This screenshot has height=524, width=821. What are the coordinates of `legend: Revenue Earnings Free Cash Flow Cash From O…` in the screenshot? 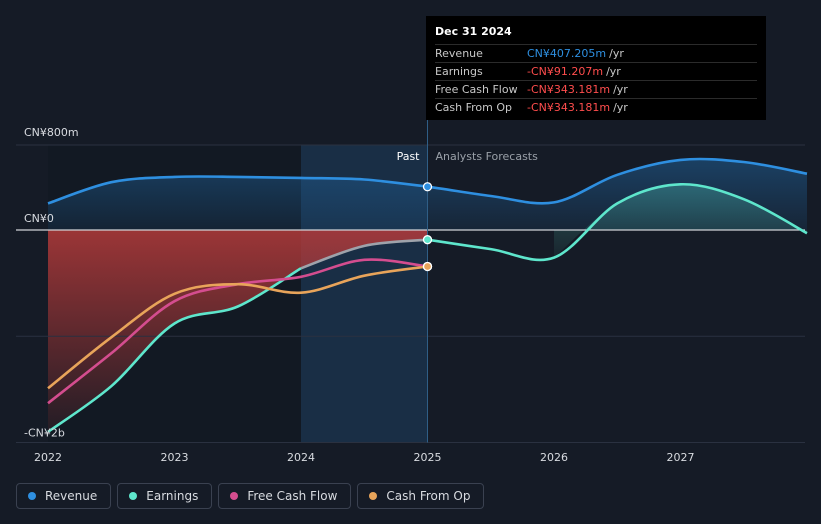 It's located at (250, 496).